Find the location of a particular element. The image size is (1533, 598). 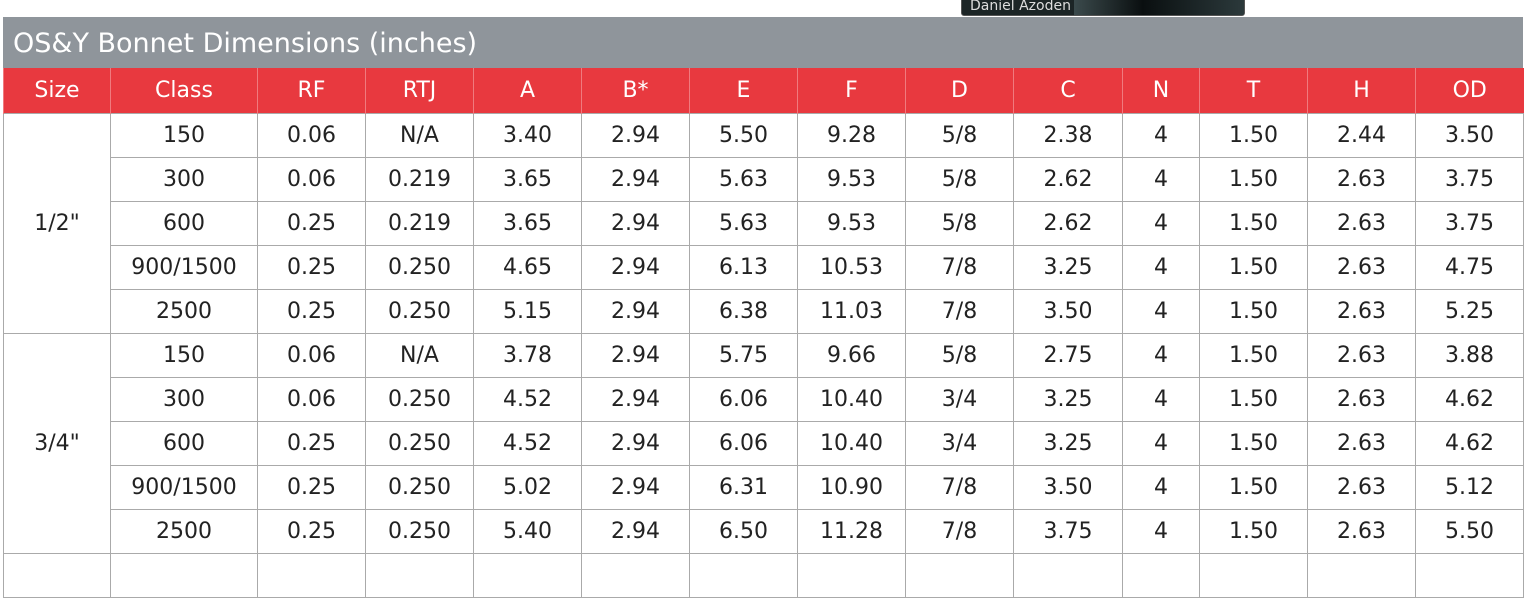

table-cell: 3.40 is located at coordinates (527, 135).